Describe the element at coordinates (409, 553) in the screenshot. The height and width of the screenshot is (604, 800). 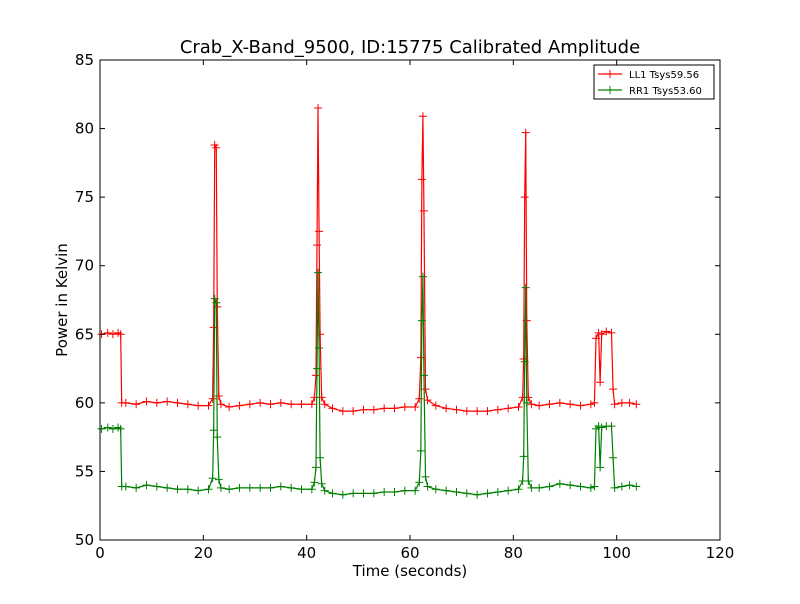
I see `x-tick-label: 60` at that location.